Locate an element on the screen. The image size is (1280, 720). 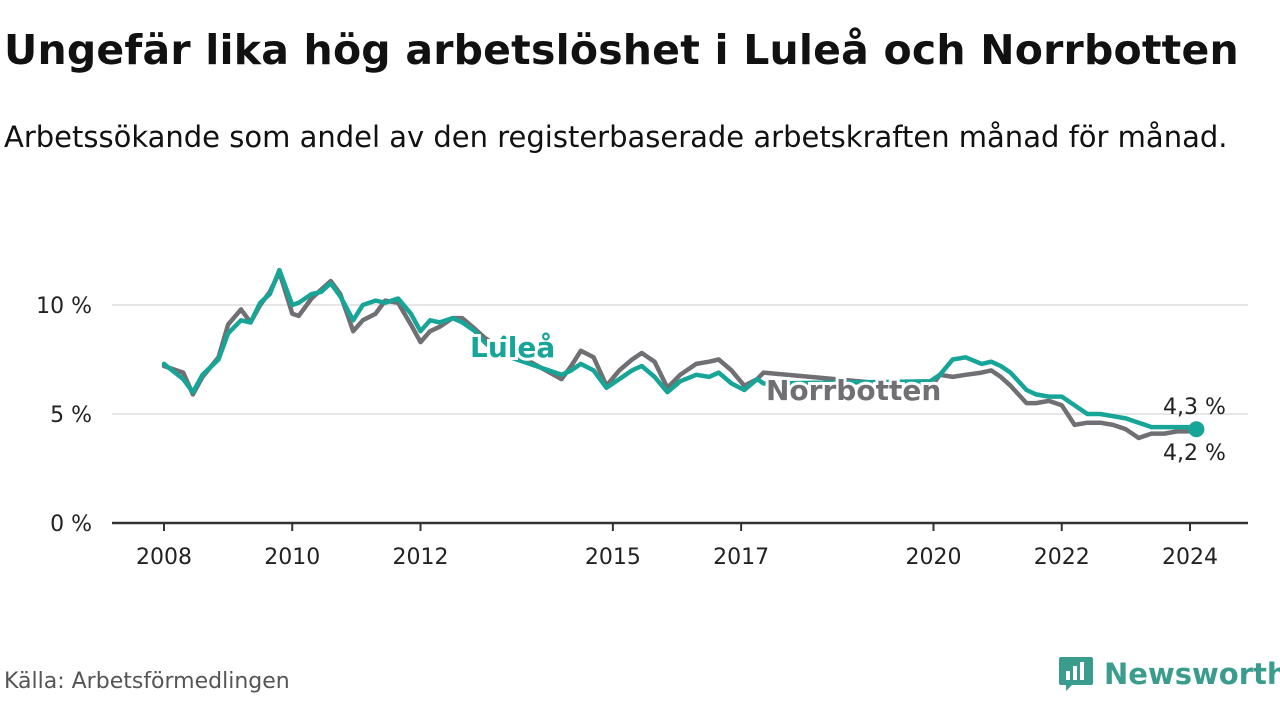
end-point-lulea is located at coordinates (1196, 429).